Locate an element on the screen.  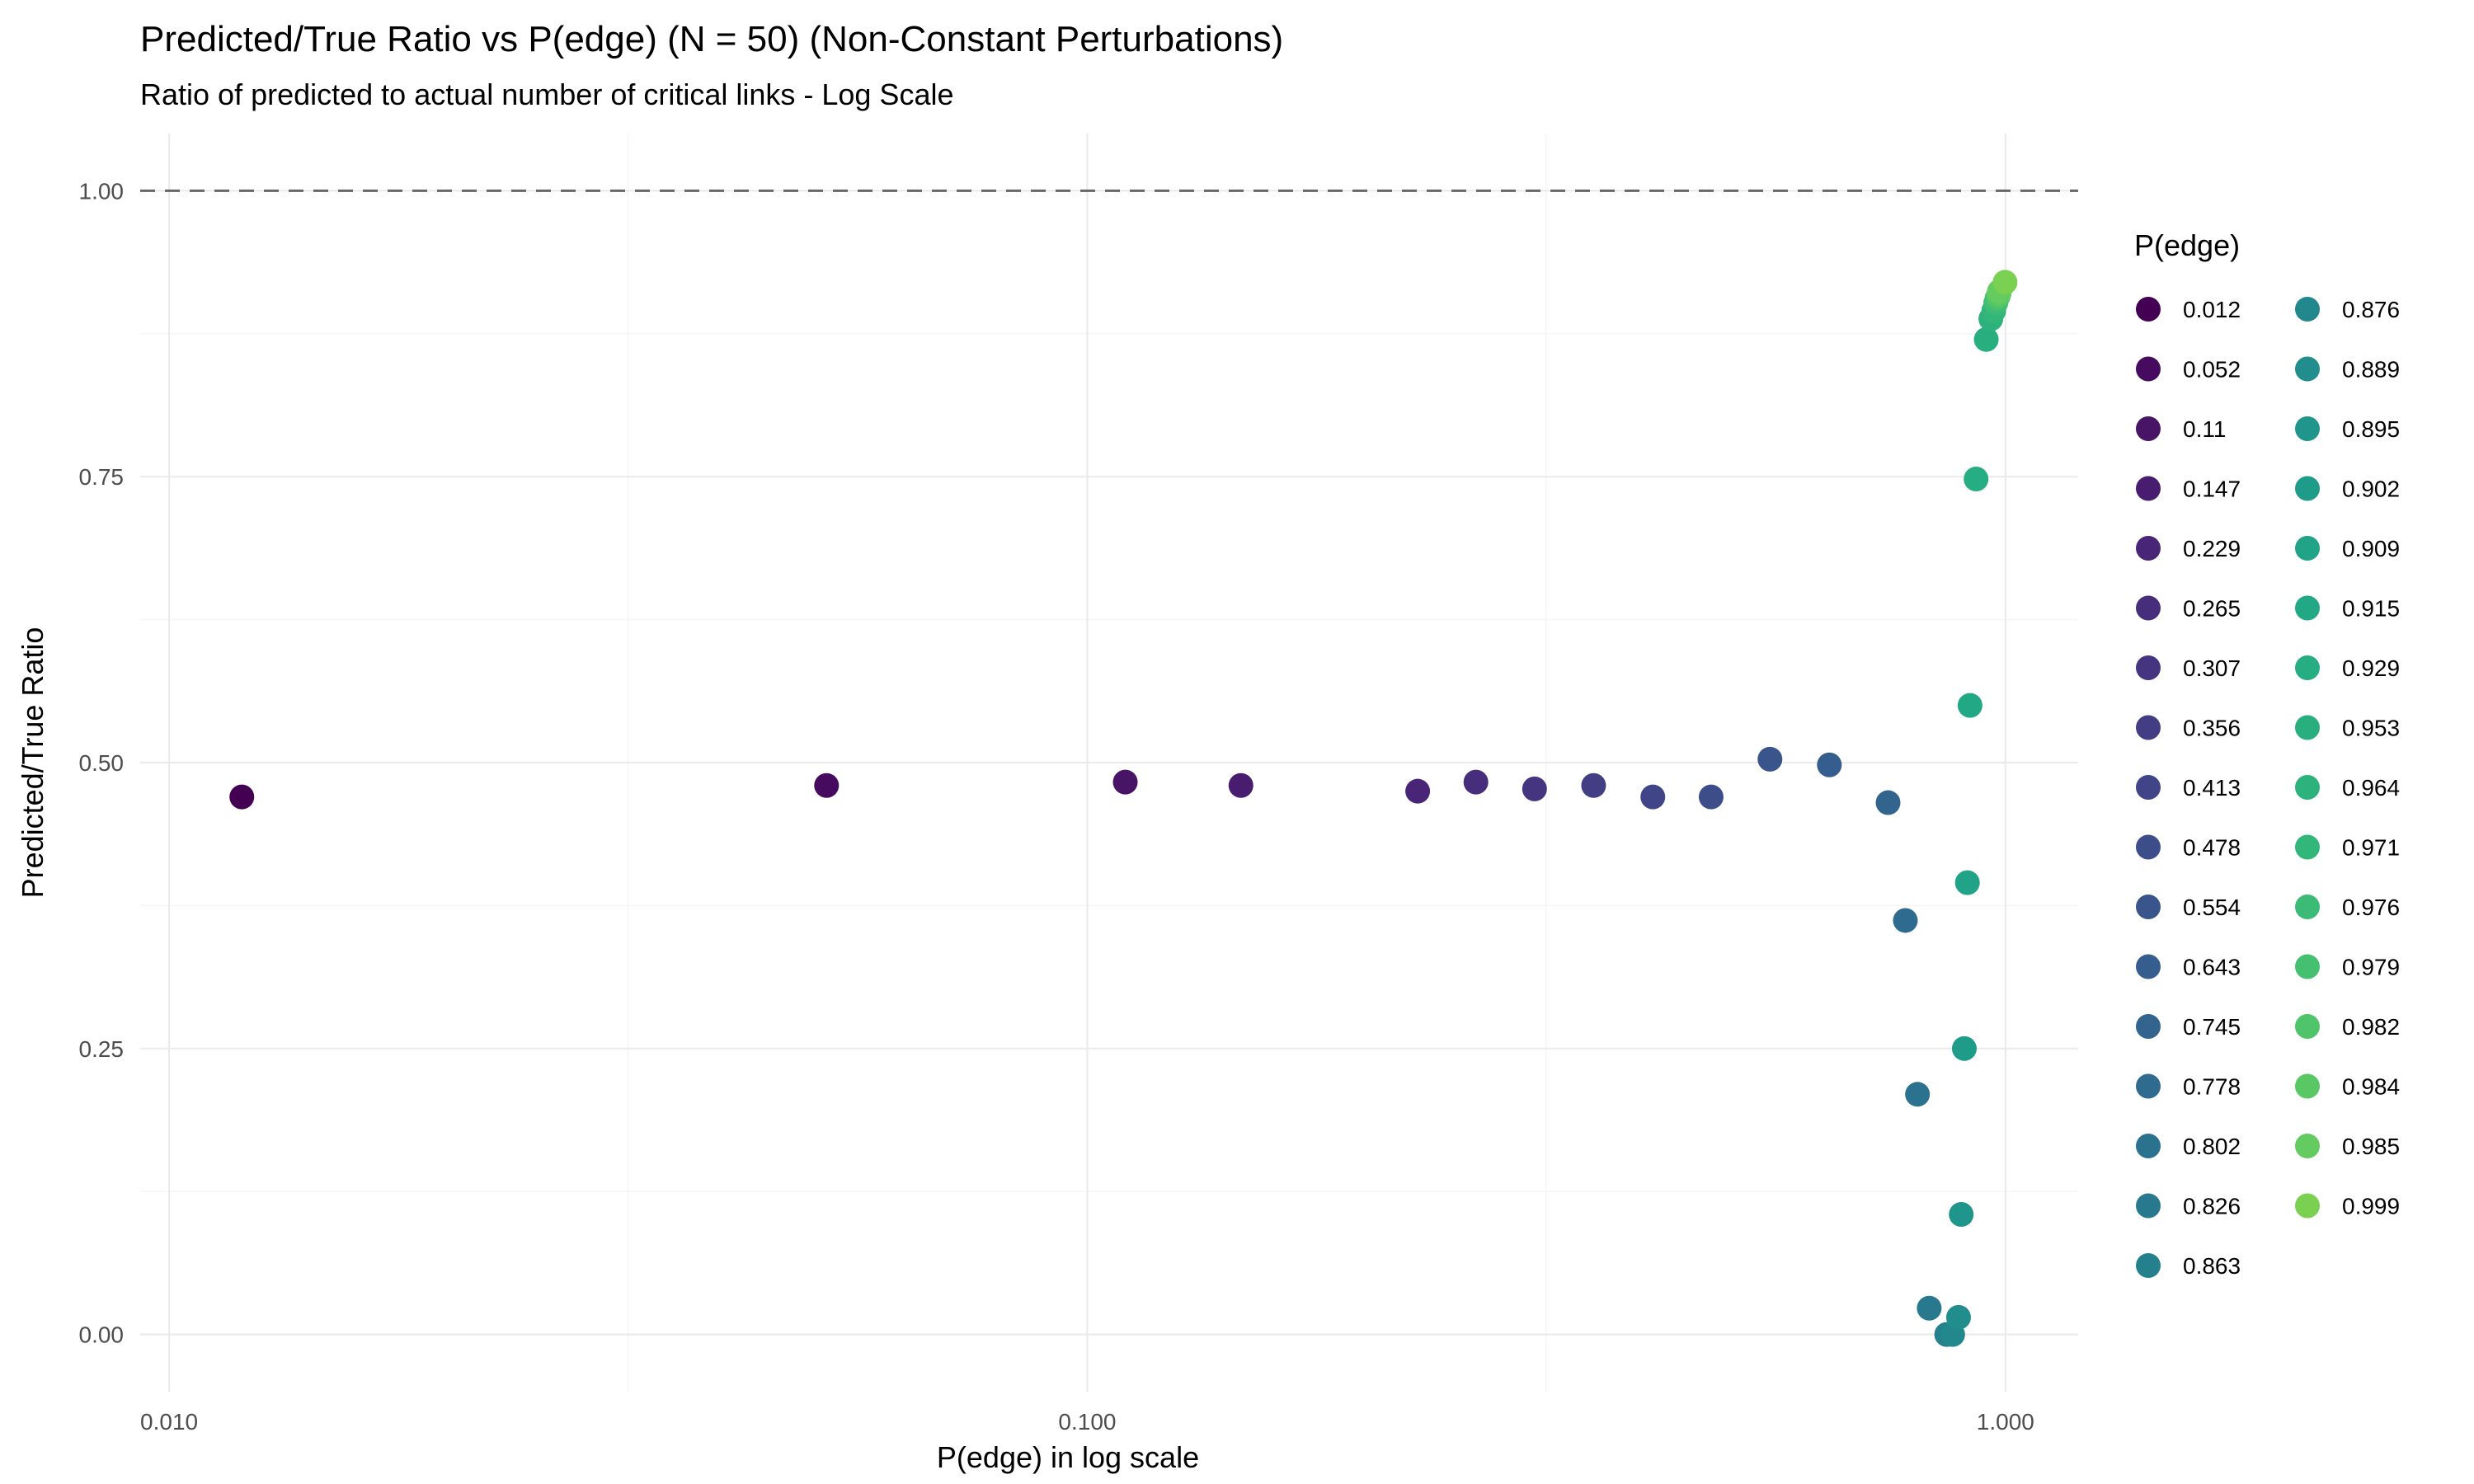
y-axis-ticks: 0.00 0.25 0.50 0.75 1.00 is located at coordinates (102, 762).